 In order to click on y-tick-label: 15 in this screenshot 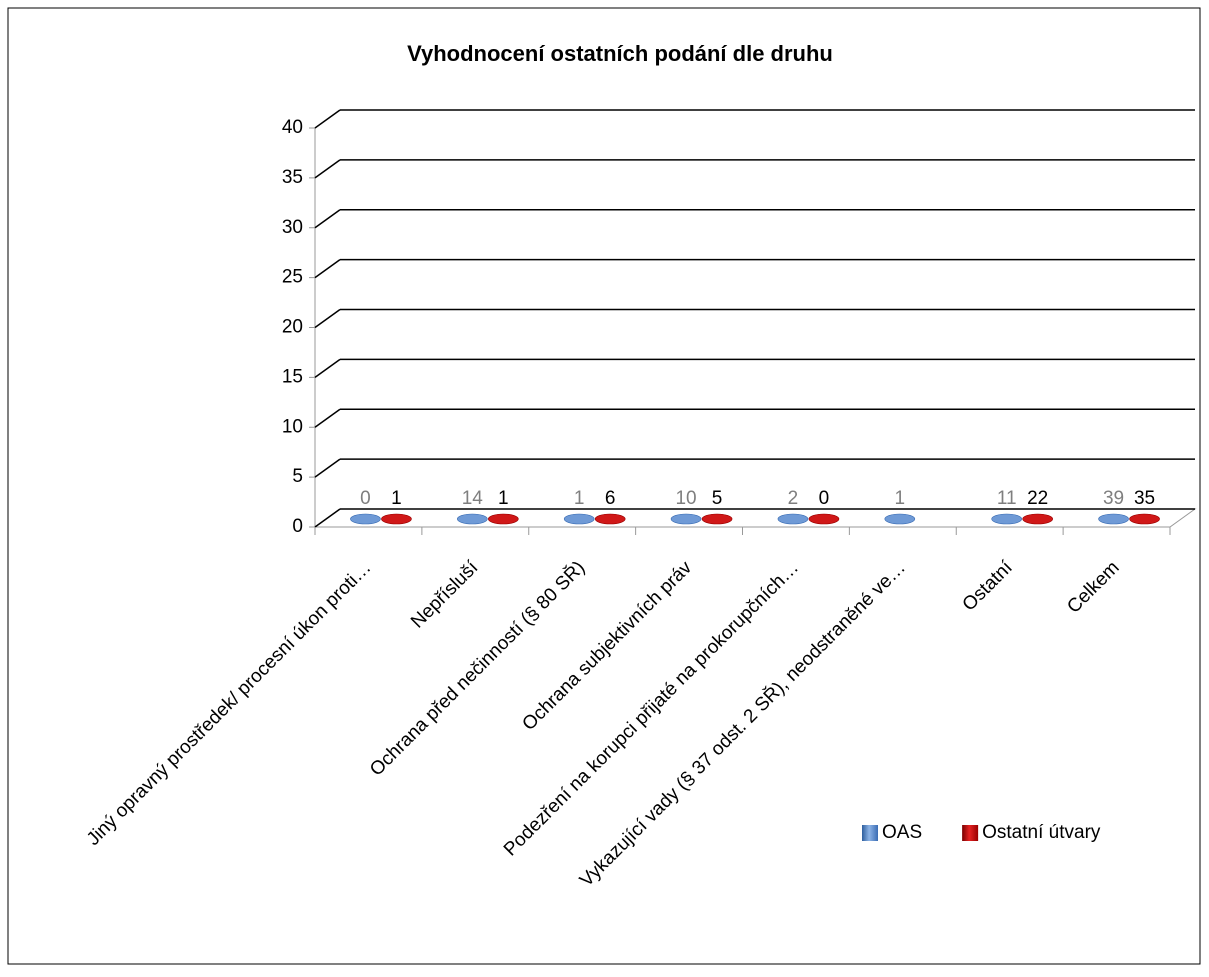, I will do `click(292, 376)`.